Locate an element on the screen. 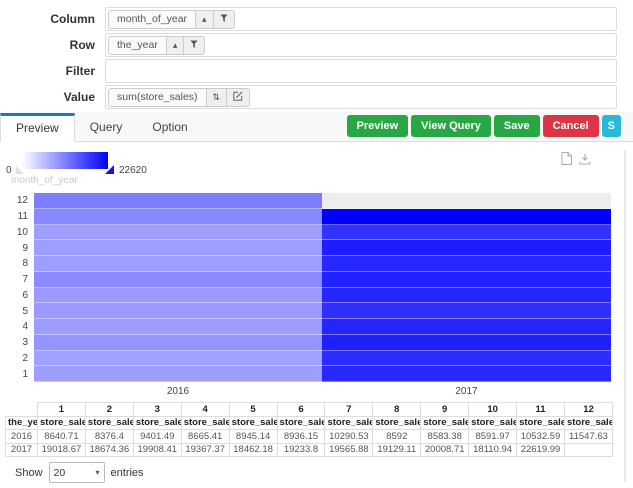 The image size is (633, 488). value-cell: 19908.41 is located at coordinates (157, 449).